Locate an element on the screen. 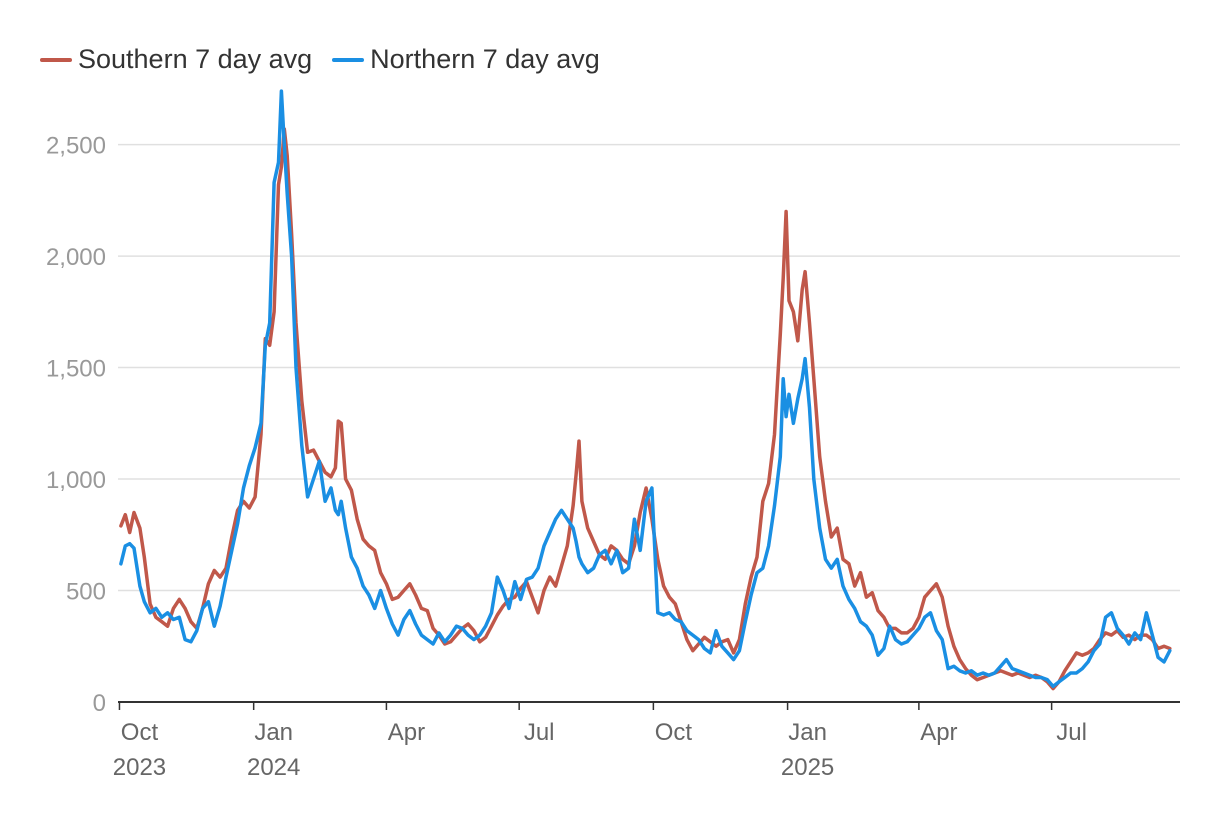  legend-item-northern: Northern 7 day avg is located at coordinates (466, 59).